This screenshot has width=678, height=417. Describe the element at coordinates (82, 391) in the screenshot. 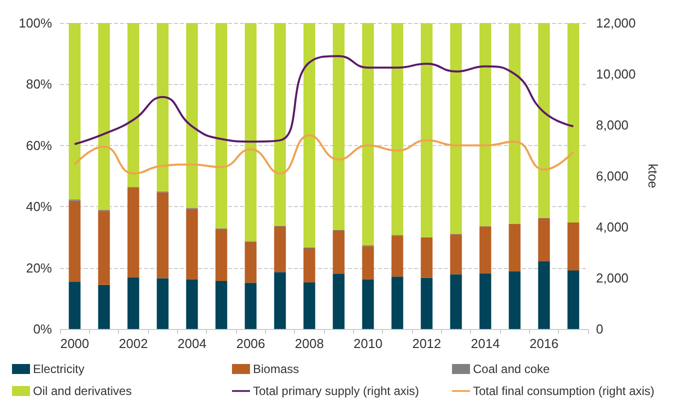

I see `legend-label: Oil and derivatives` at that location.